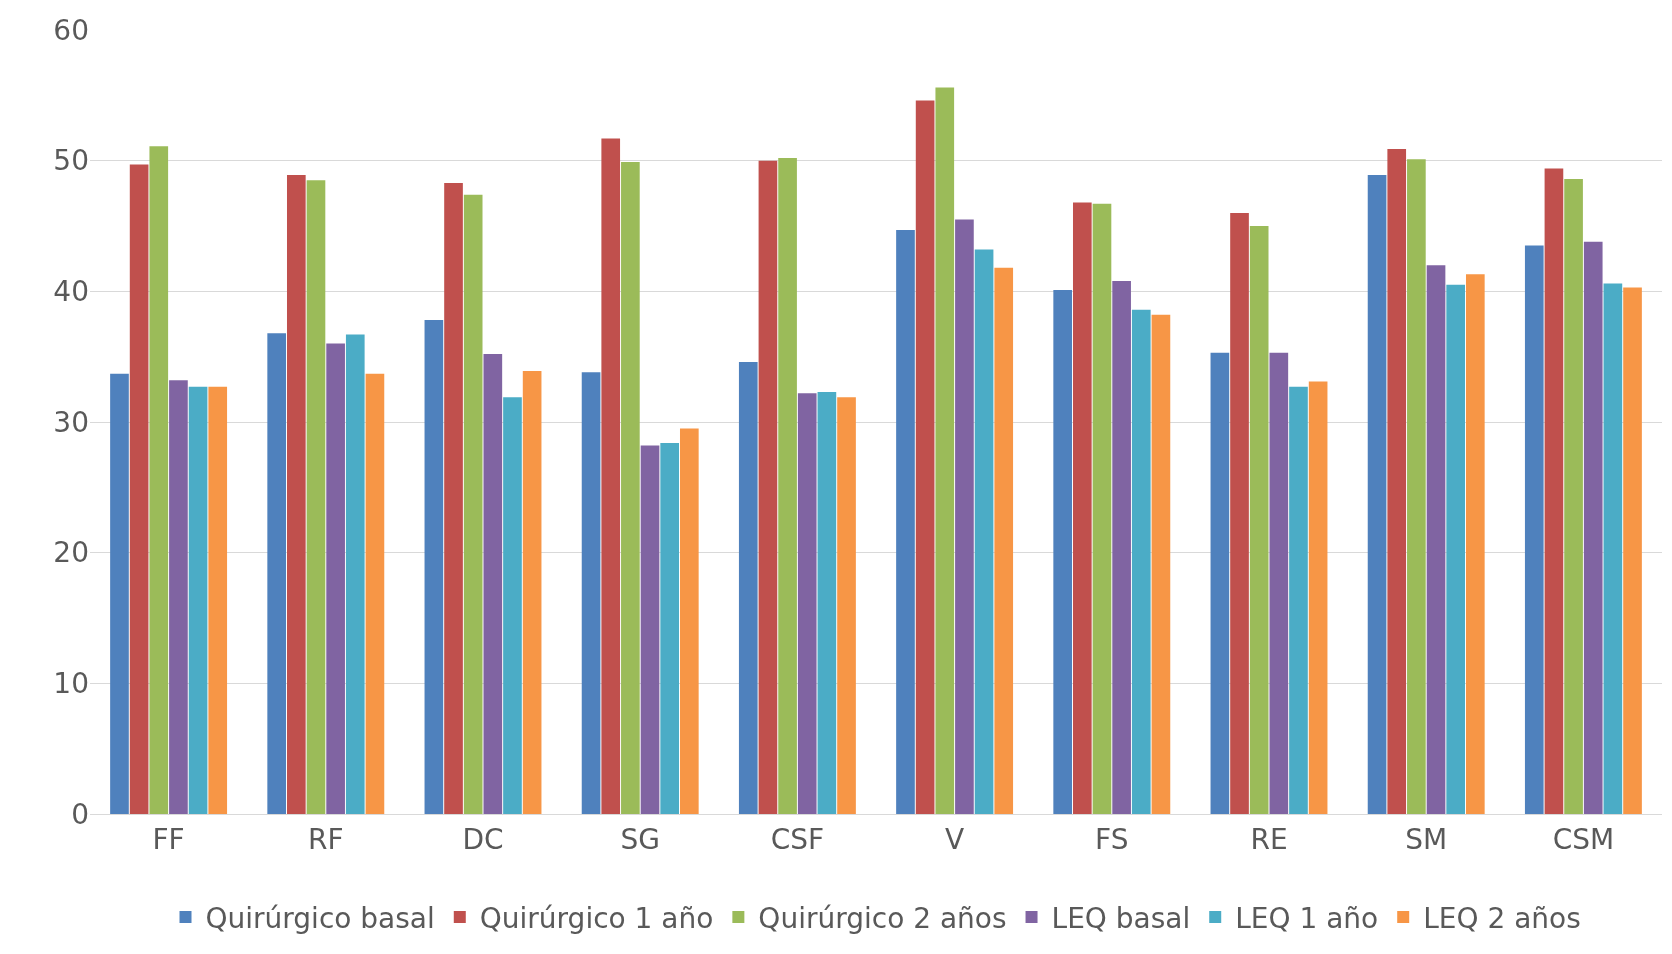  What do you see at coordinates (71, 30) in the screenshot?
I see `y-tick-label: 60` at bounding box center [71, 30].